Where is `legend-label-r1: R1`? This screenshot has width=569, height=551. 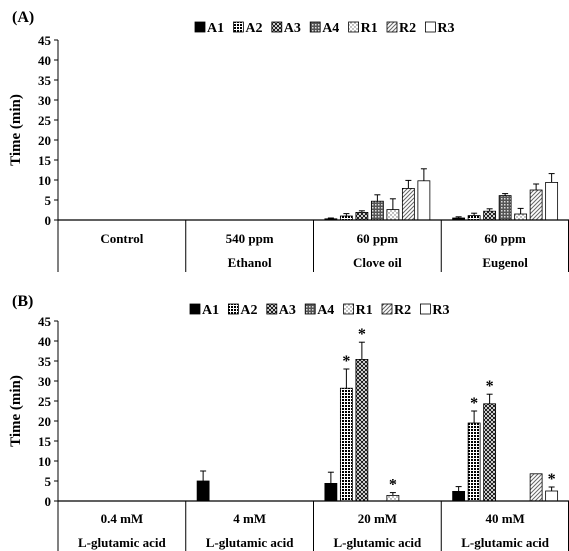
legend-label-r1: R1 is located at coordinates (364, 310).